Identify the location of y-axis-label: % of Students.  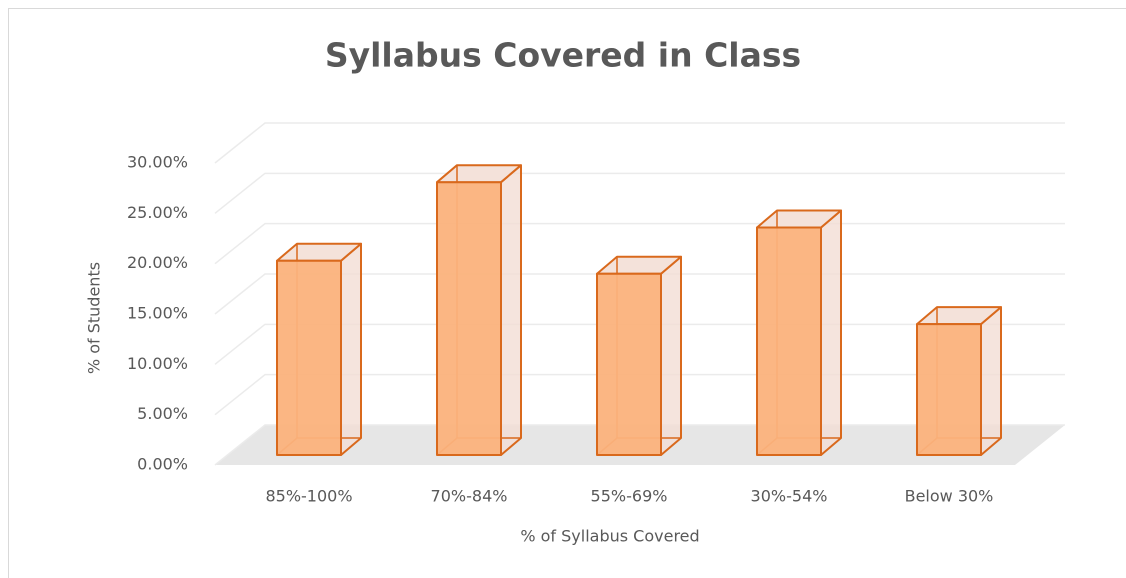
(94, 318).